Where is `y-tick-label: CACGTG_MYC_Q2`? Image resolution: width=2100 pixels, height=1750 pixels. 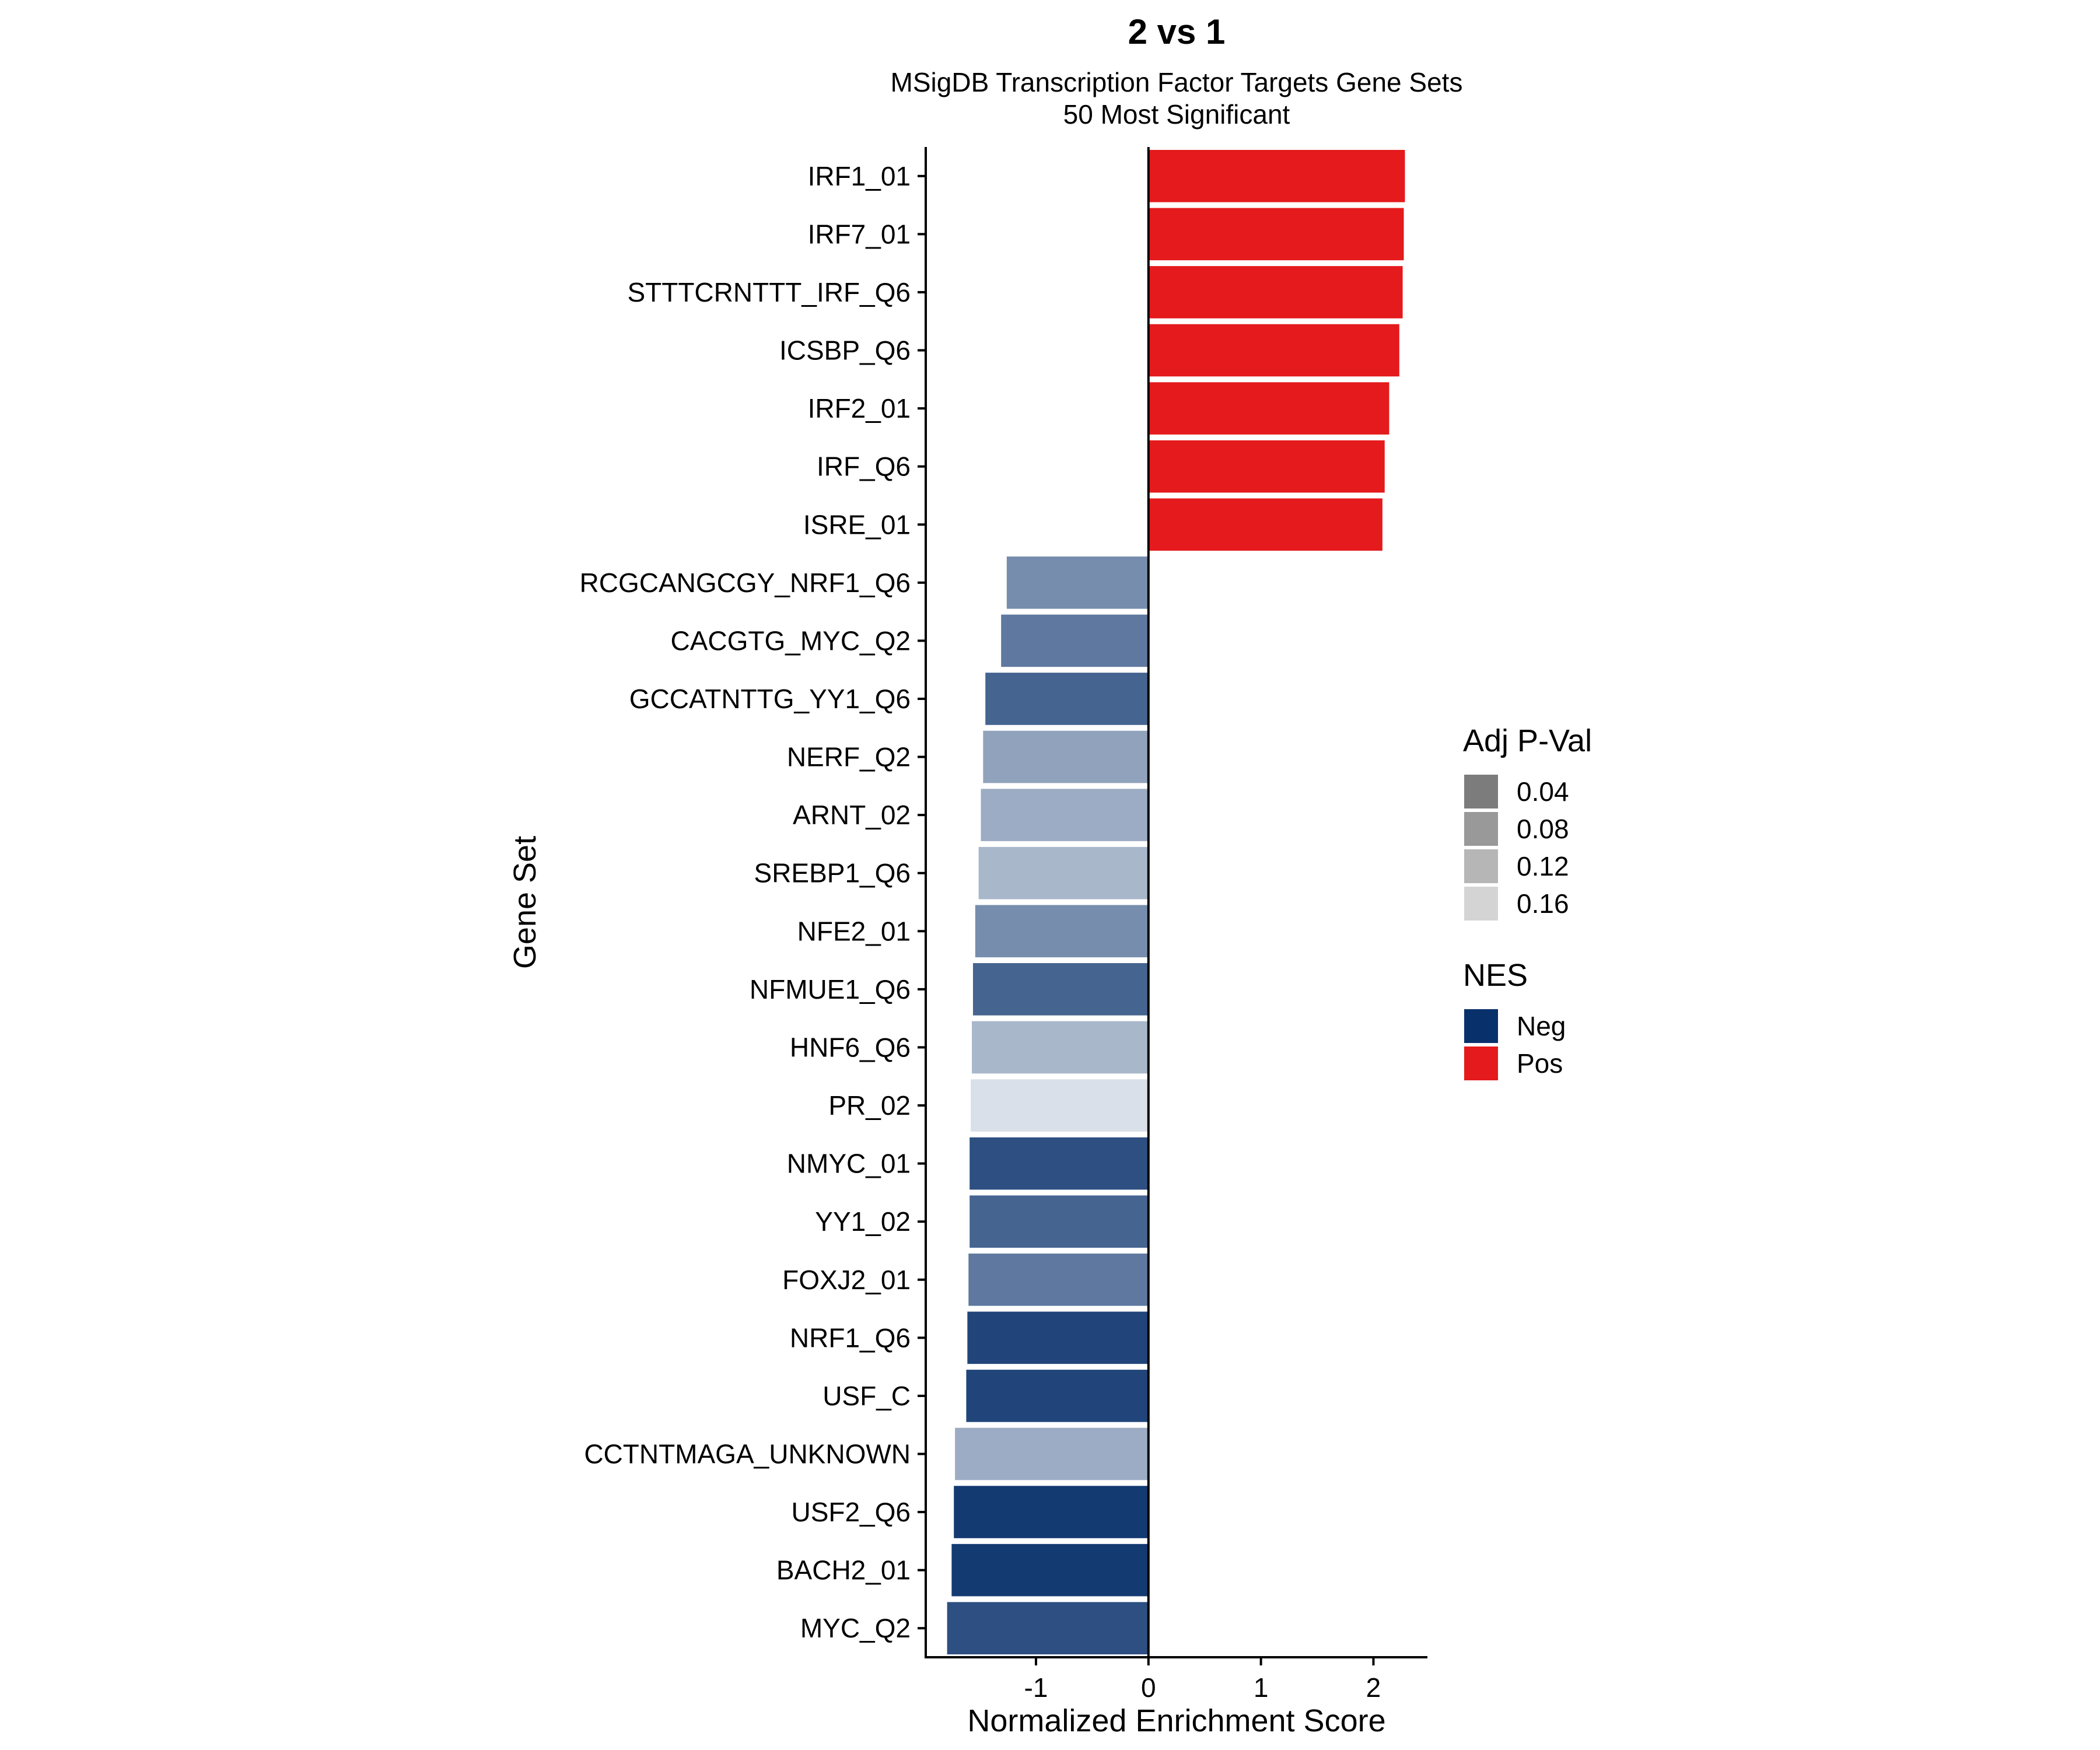 y-tick-label: CACGTG_MYC_Q2 is located at coordinates (790, 640).